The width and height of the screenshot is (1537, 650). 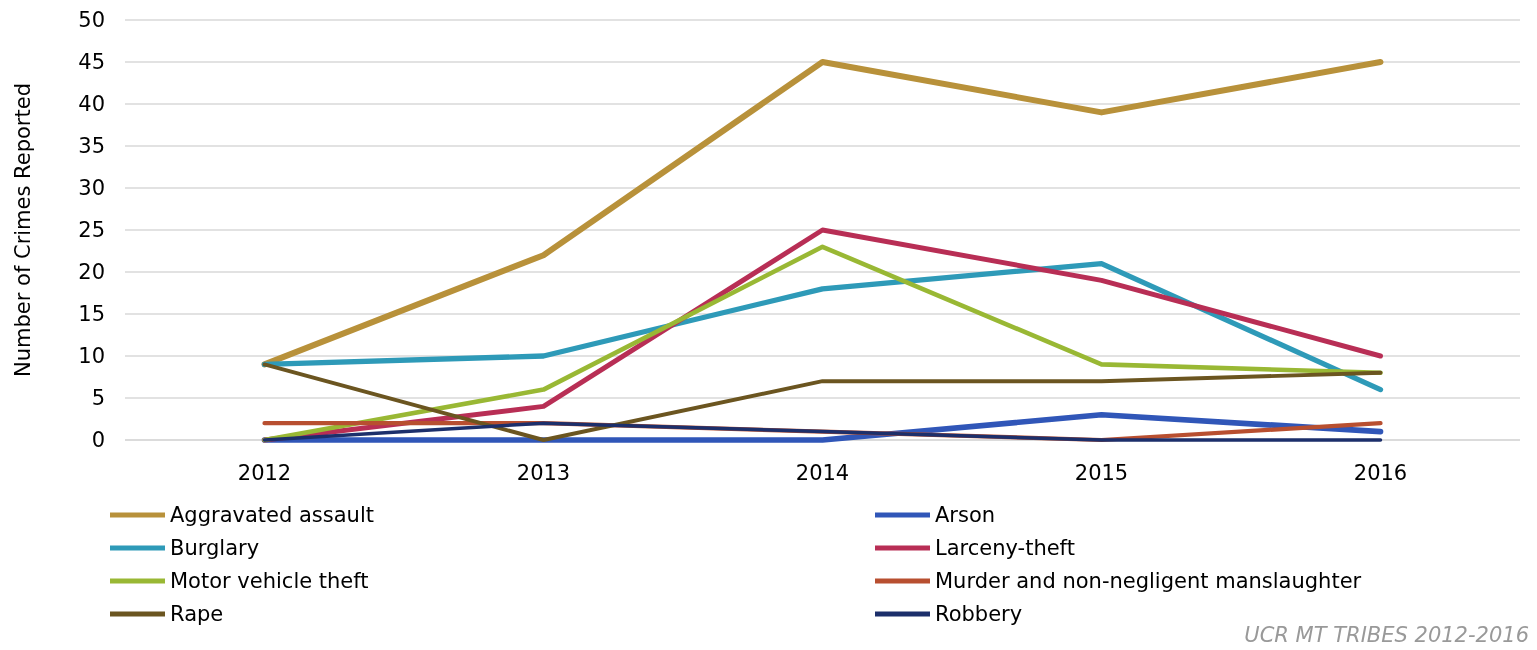 I want to click on legend-label: Larceny-theft, so click(x=1005, y=548).